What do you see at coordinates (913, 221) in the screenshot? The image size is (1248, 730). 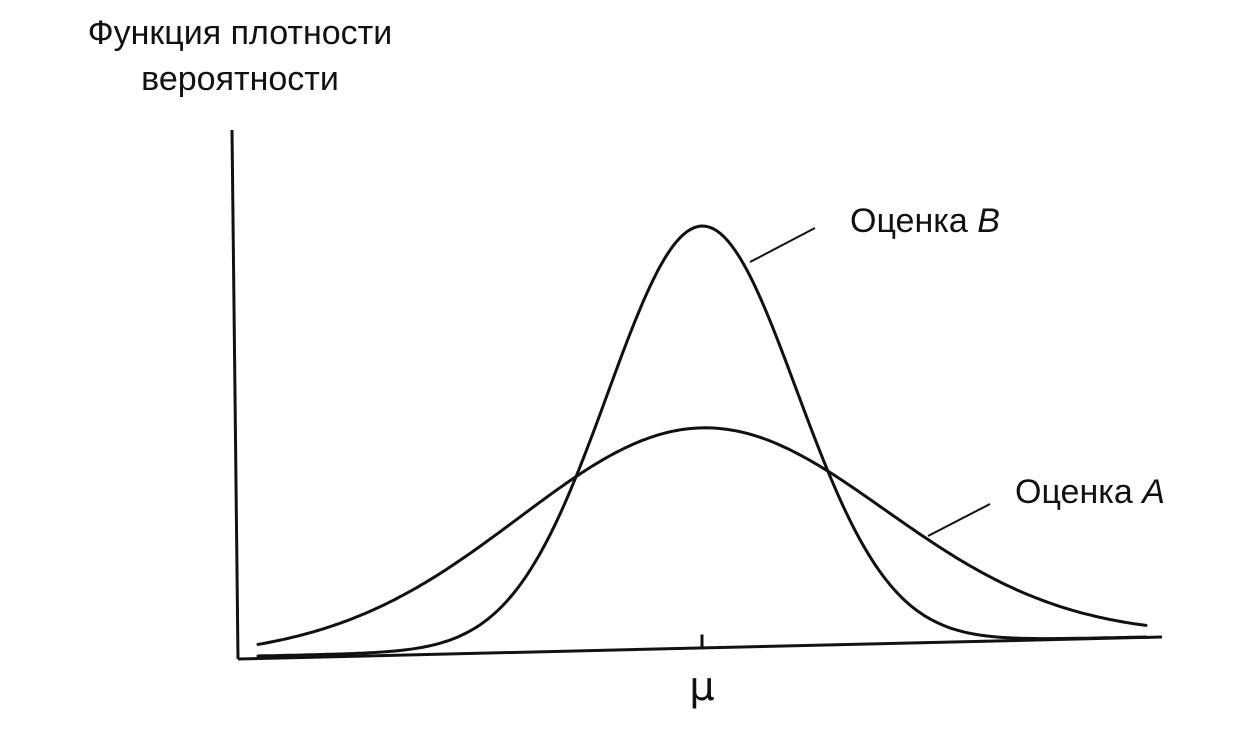 I see `series-label-b-prefix: Оценка` at bounding box center [913, 221].